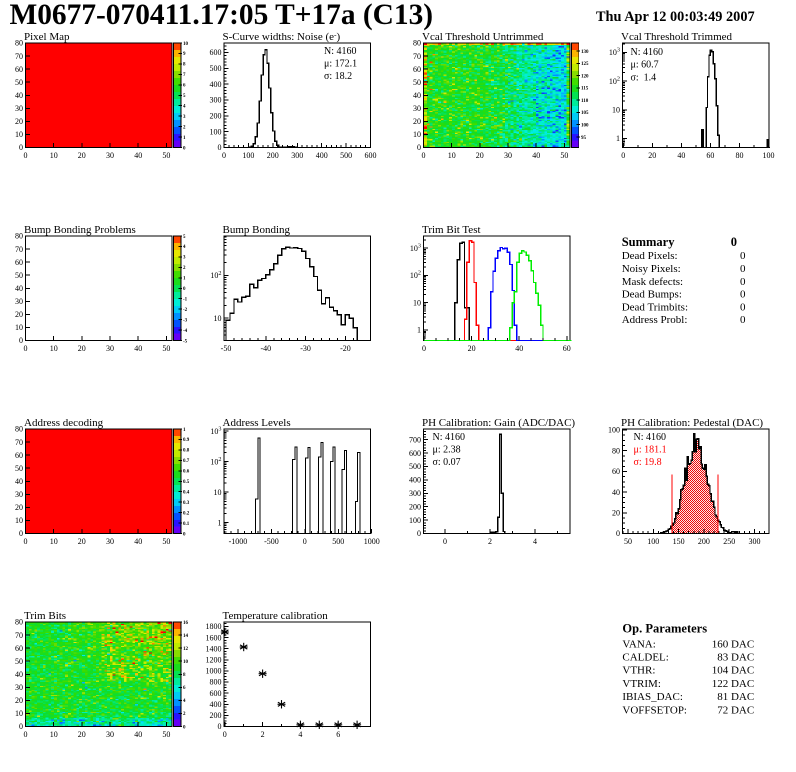  I want to click on svg-text: PH Calibration: Pedestal (DAC), so click(692, 423).